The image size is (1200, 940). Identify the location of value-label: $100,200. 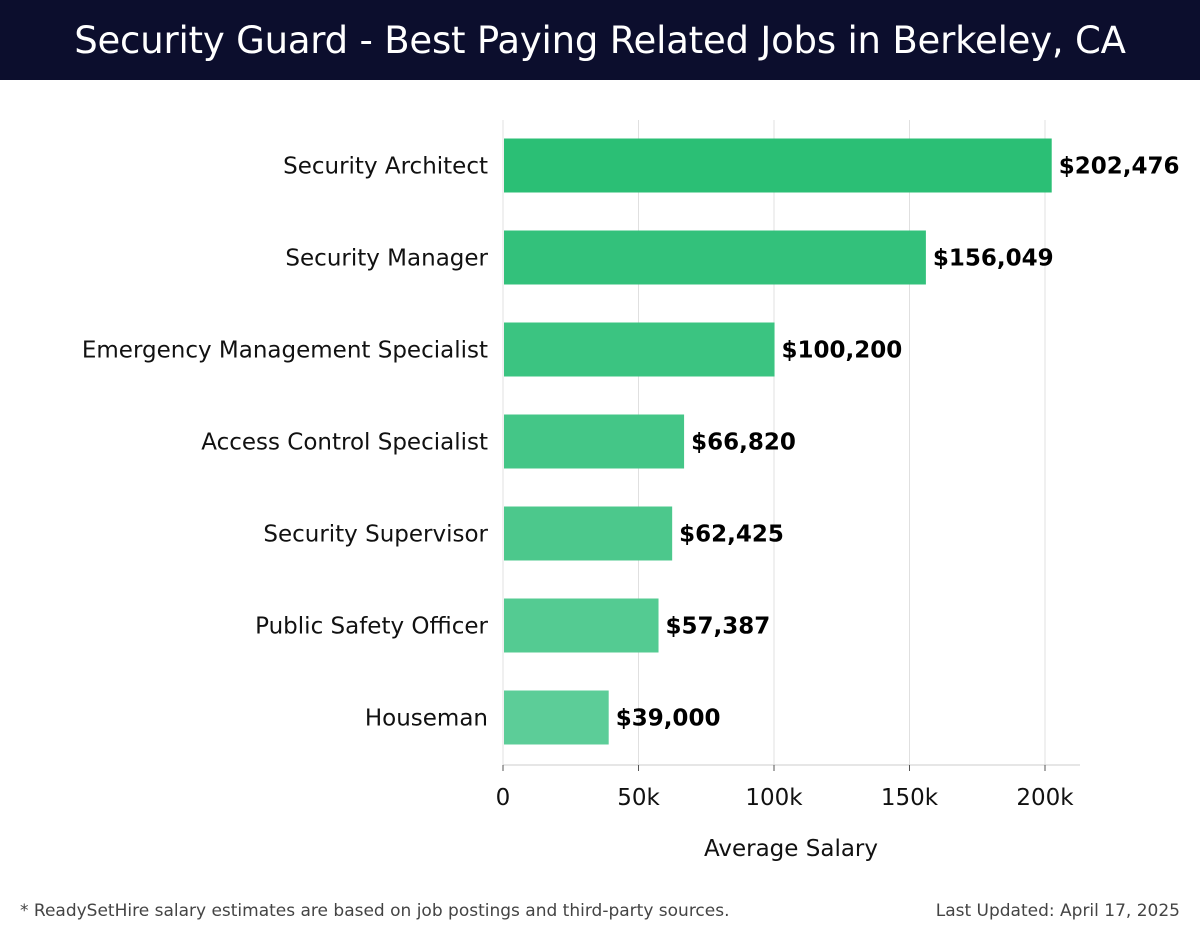
(842, 351).